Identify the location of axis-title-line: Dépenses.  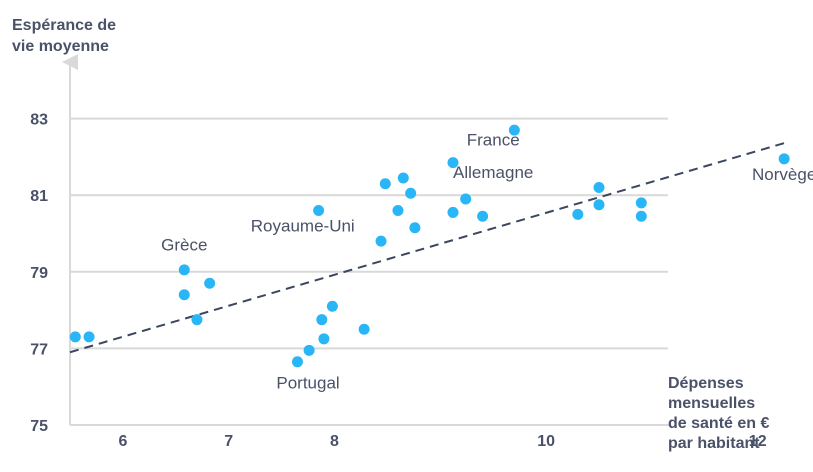
(706, 383).